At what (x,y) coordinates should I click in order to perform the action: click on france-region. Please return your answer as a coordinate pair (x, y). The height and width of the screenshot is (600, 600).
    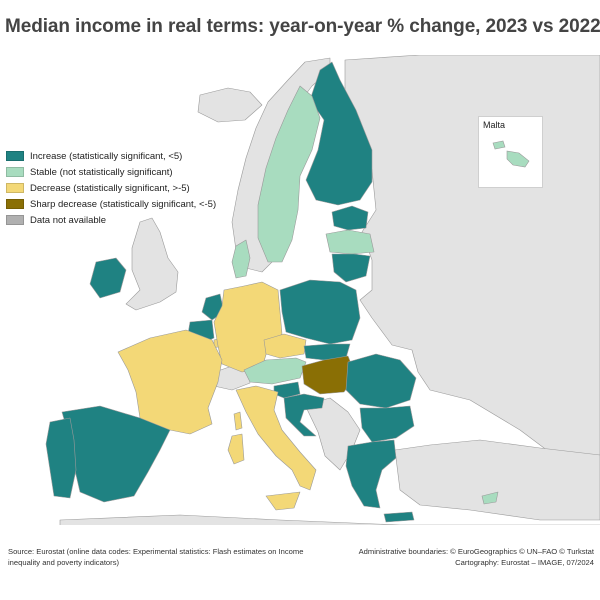
    Looking at the image, I should click on (170, 382).